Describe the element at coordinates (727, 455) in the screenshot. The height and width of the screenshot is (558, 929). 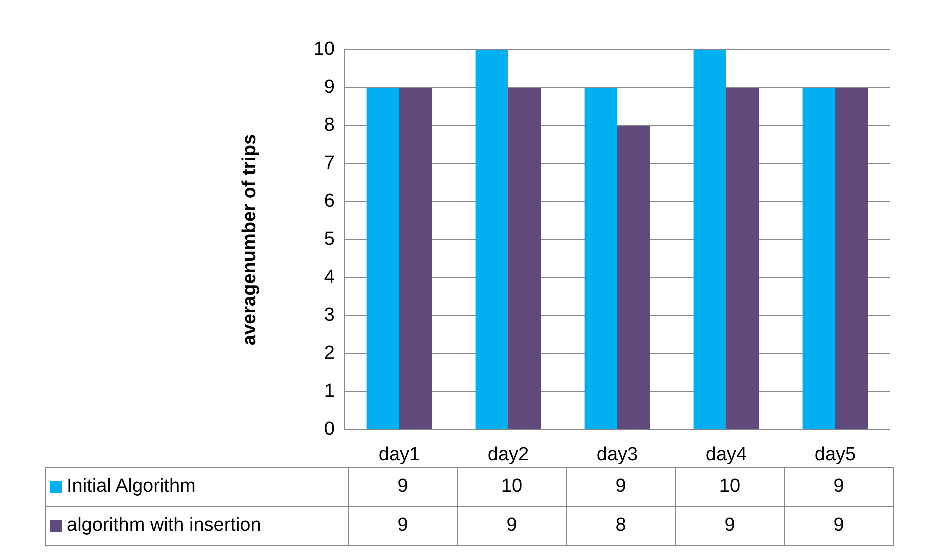
I see `x-tick-label: day4` at that location.